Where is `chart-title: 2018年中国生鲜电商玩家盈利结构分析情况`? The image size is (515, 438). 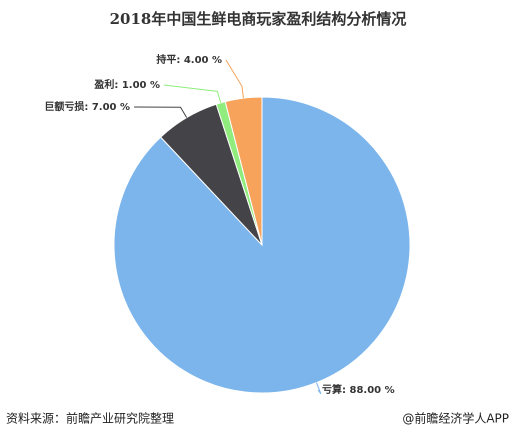 chart-title: 2018年中国生鲜电商玩家盈利结构分析情况 is located at coordinates (258, 19).